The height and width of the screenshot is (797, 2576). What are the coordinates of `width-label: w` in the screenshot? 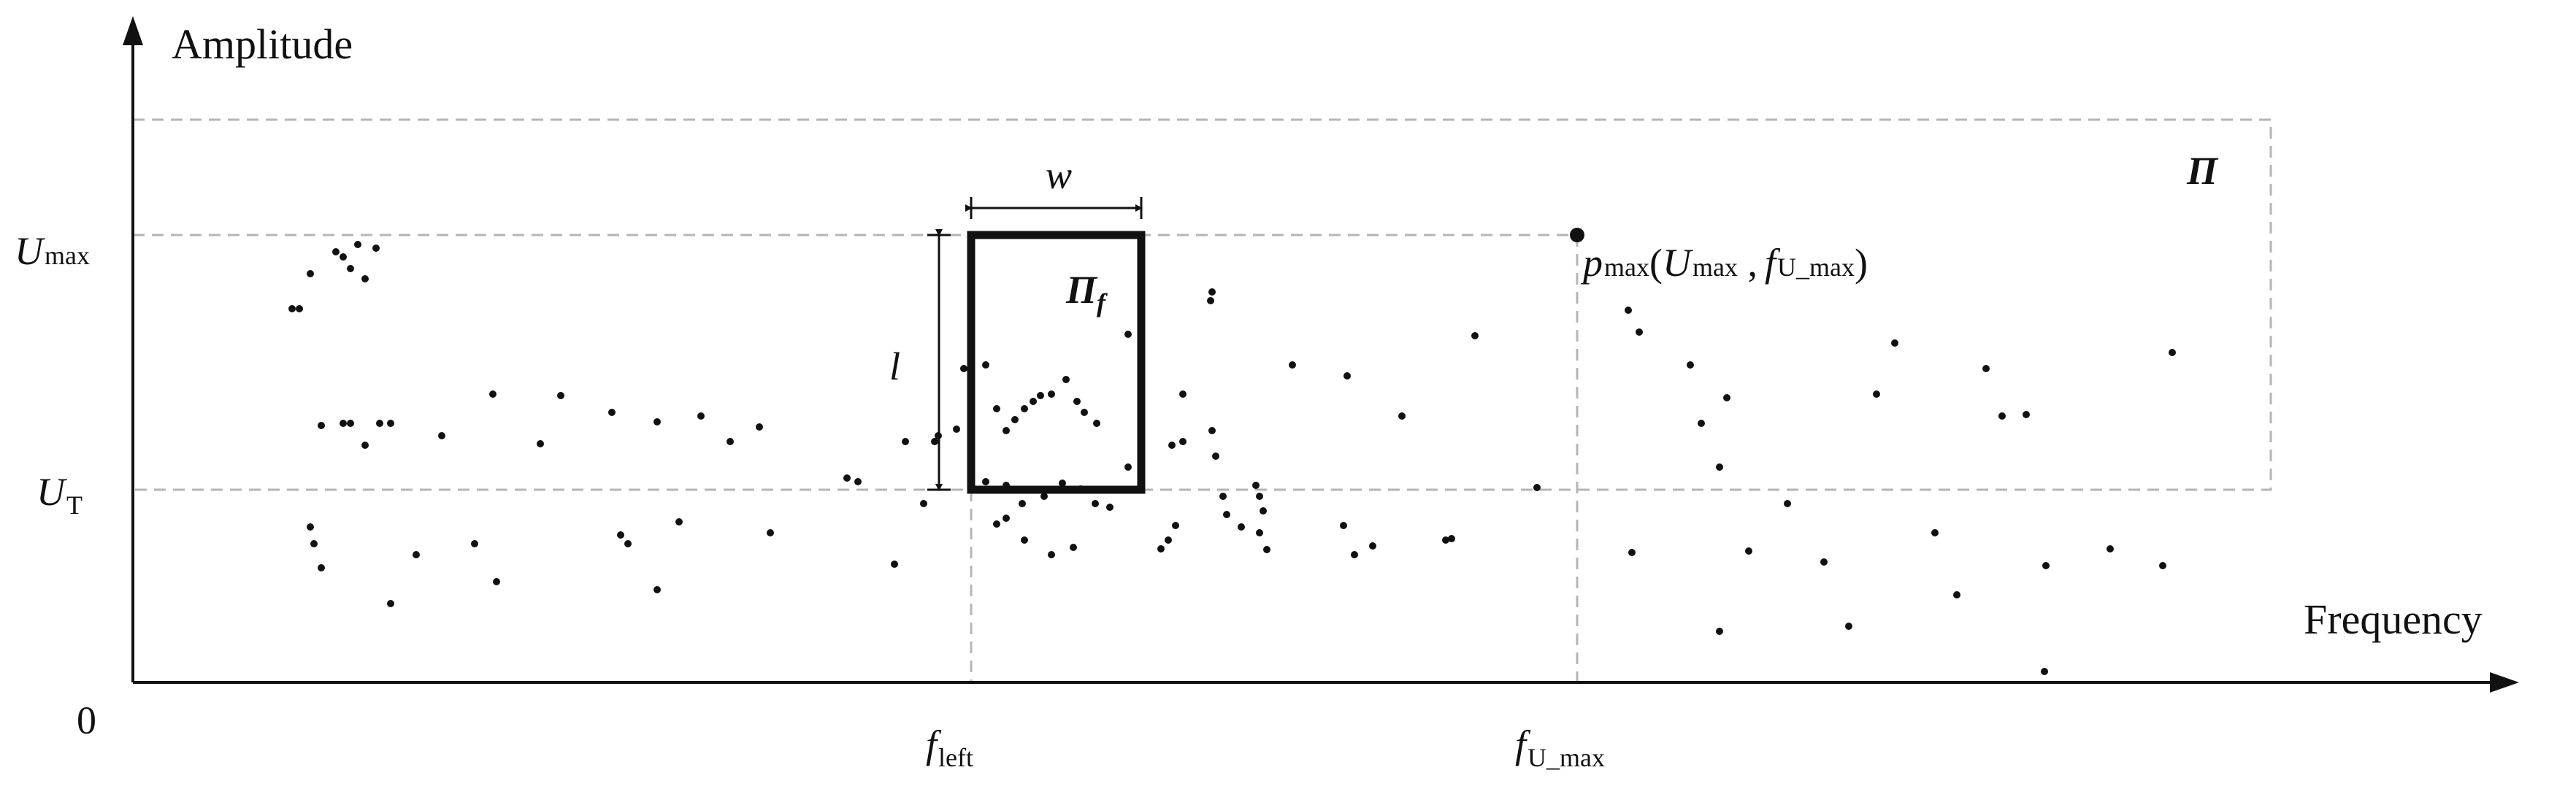 It's located at (1059, 175).